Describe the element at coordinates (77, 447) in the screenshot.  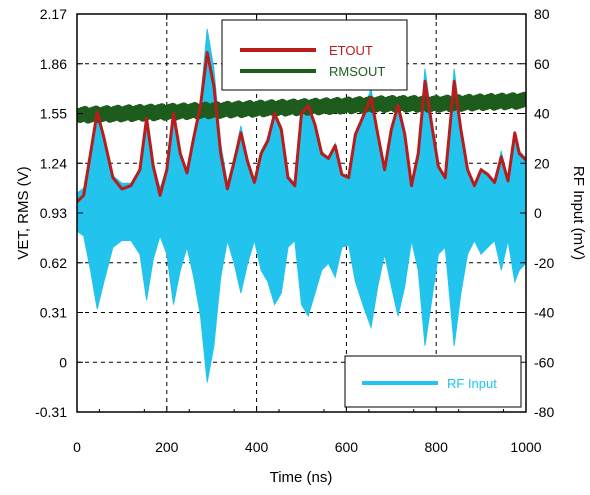
I see `x-tick-label: 0` at that location.